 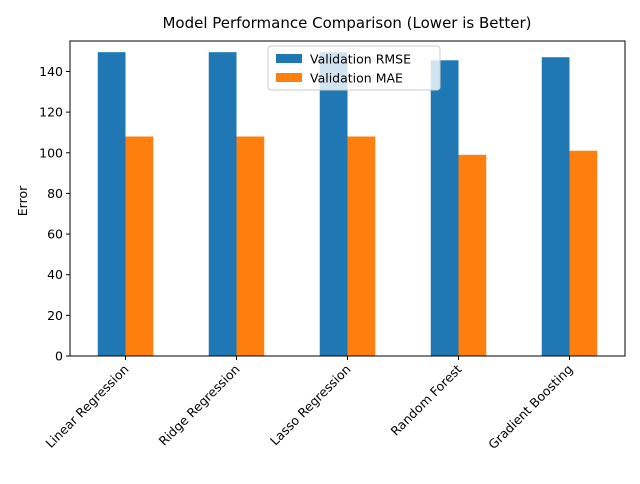 I want to click on x-tick-label: Ridge Regression, so click(x=199, y=405).